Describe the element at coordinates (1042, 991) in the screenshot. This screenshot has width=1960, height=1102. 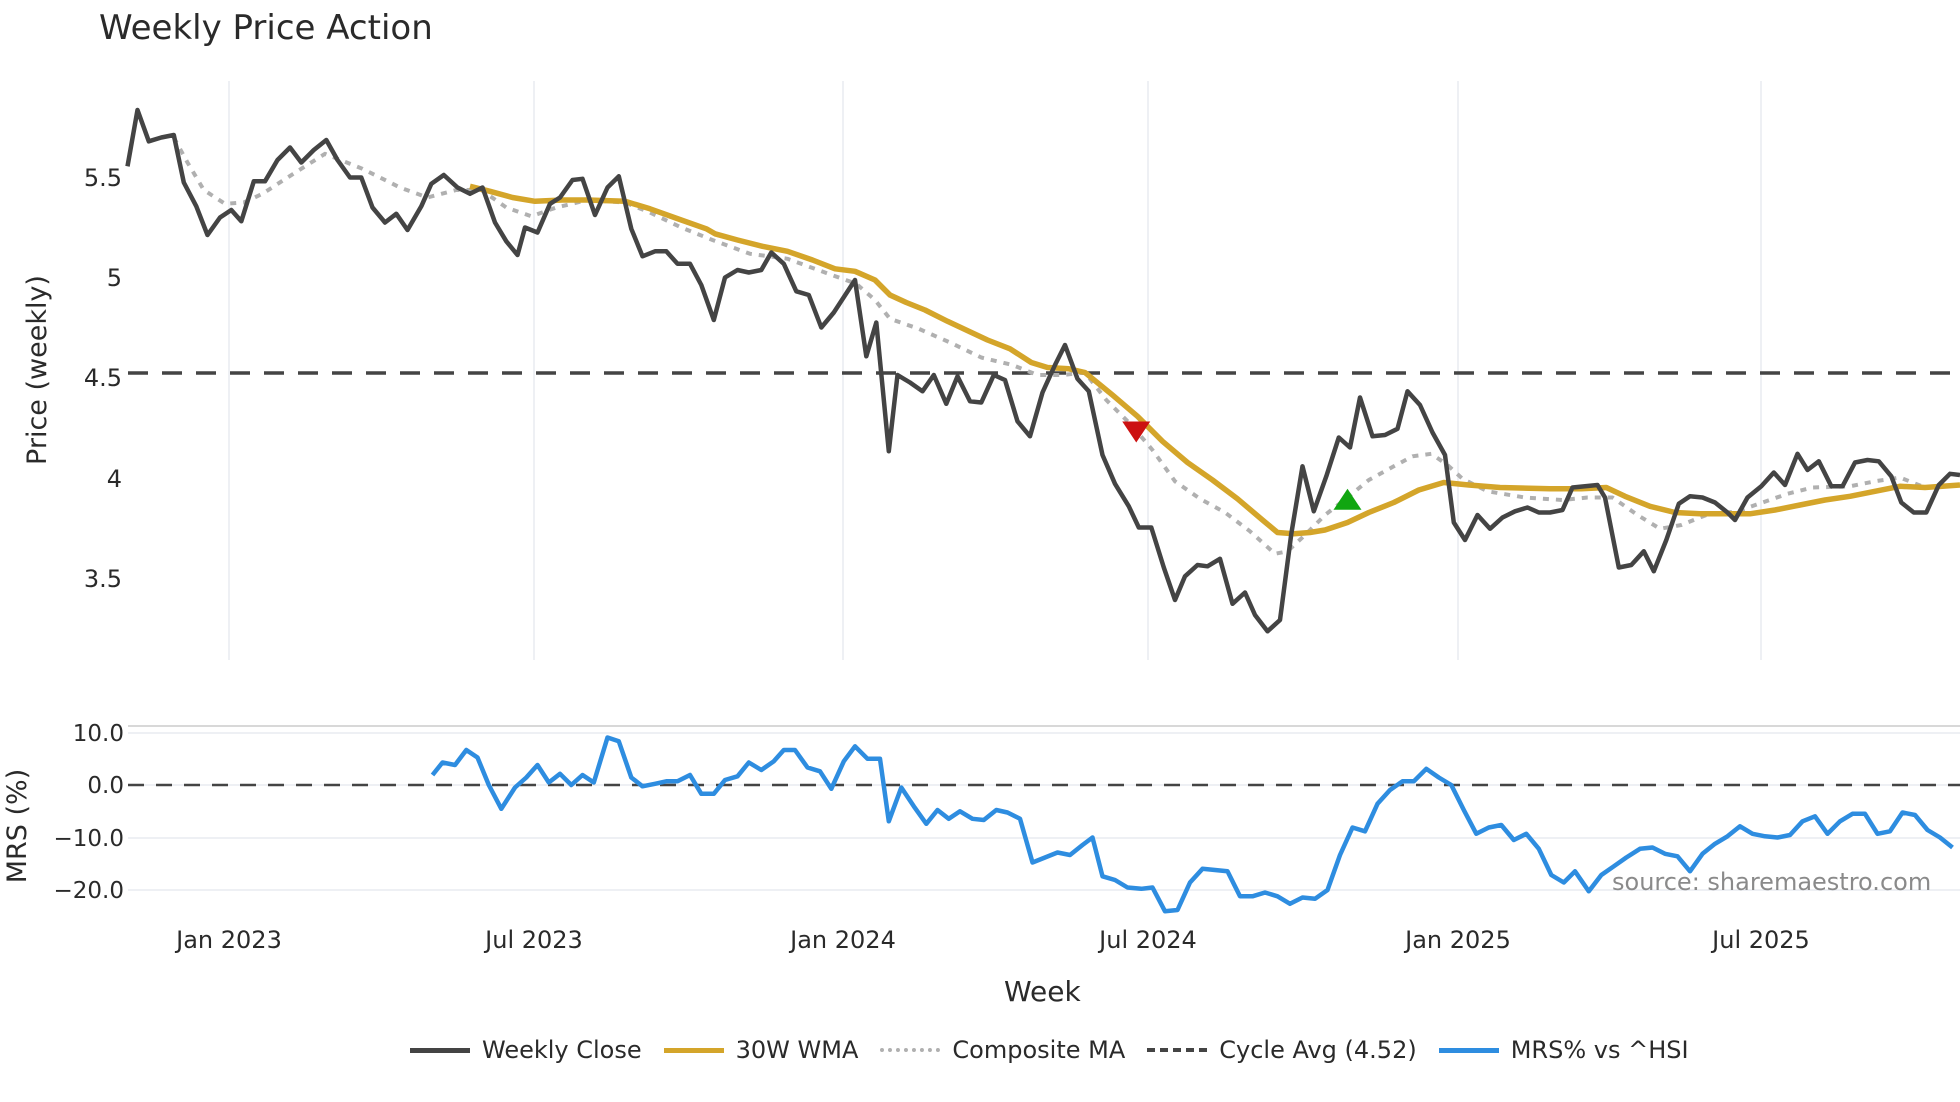
I see `x-axis-title: Week` at that location.